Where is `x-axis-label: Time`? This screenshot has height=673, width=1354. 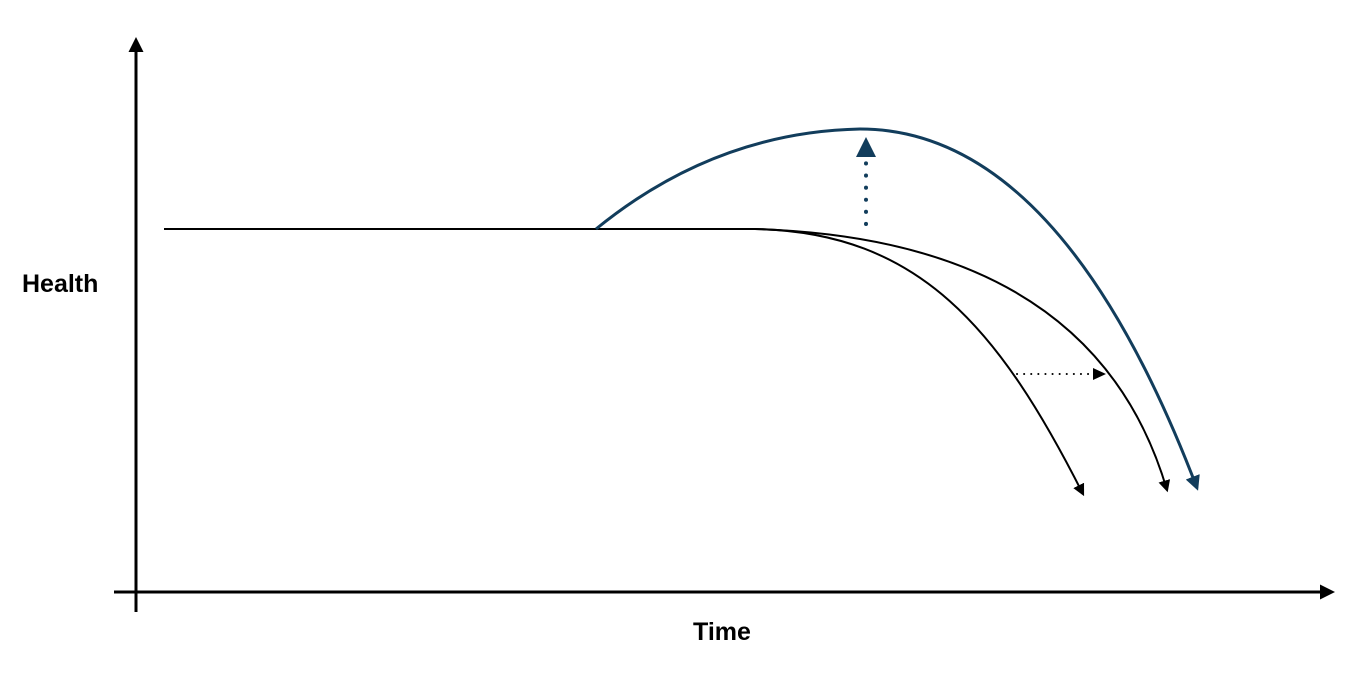
x-axis-label: Time is located at coordinates (722, 632).